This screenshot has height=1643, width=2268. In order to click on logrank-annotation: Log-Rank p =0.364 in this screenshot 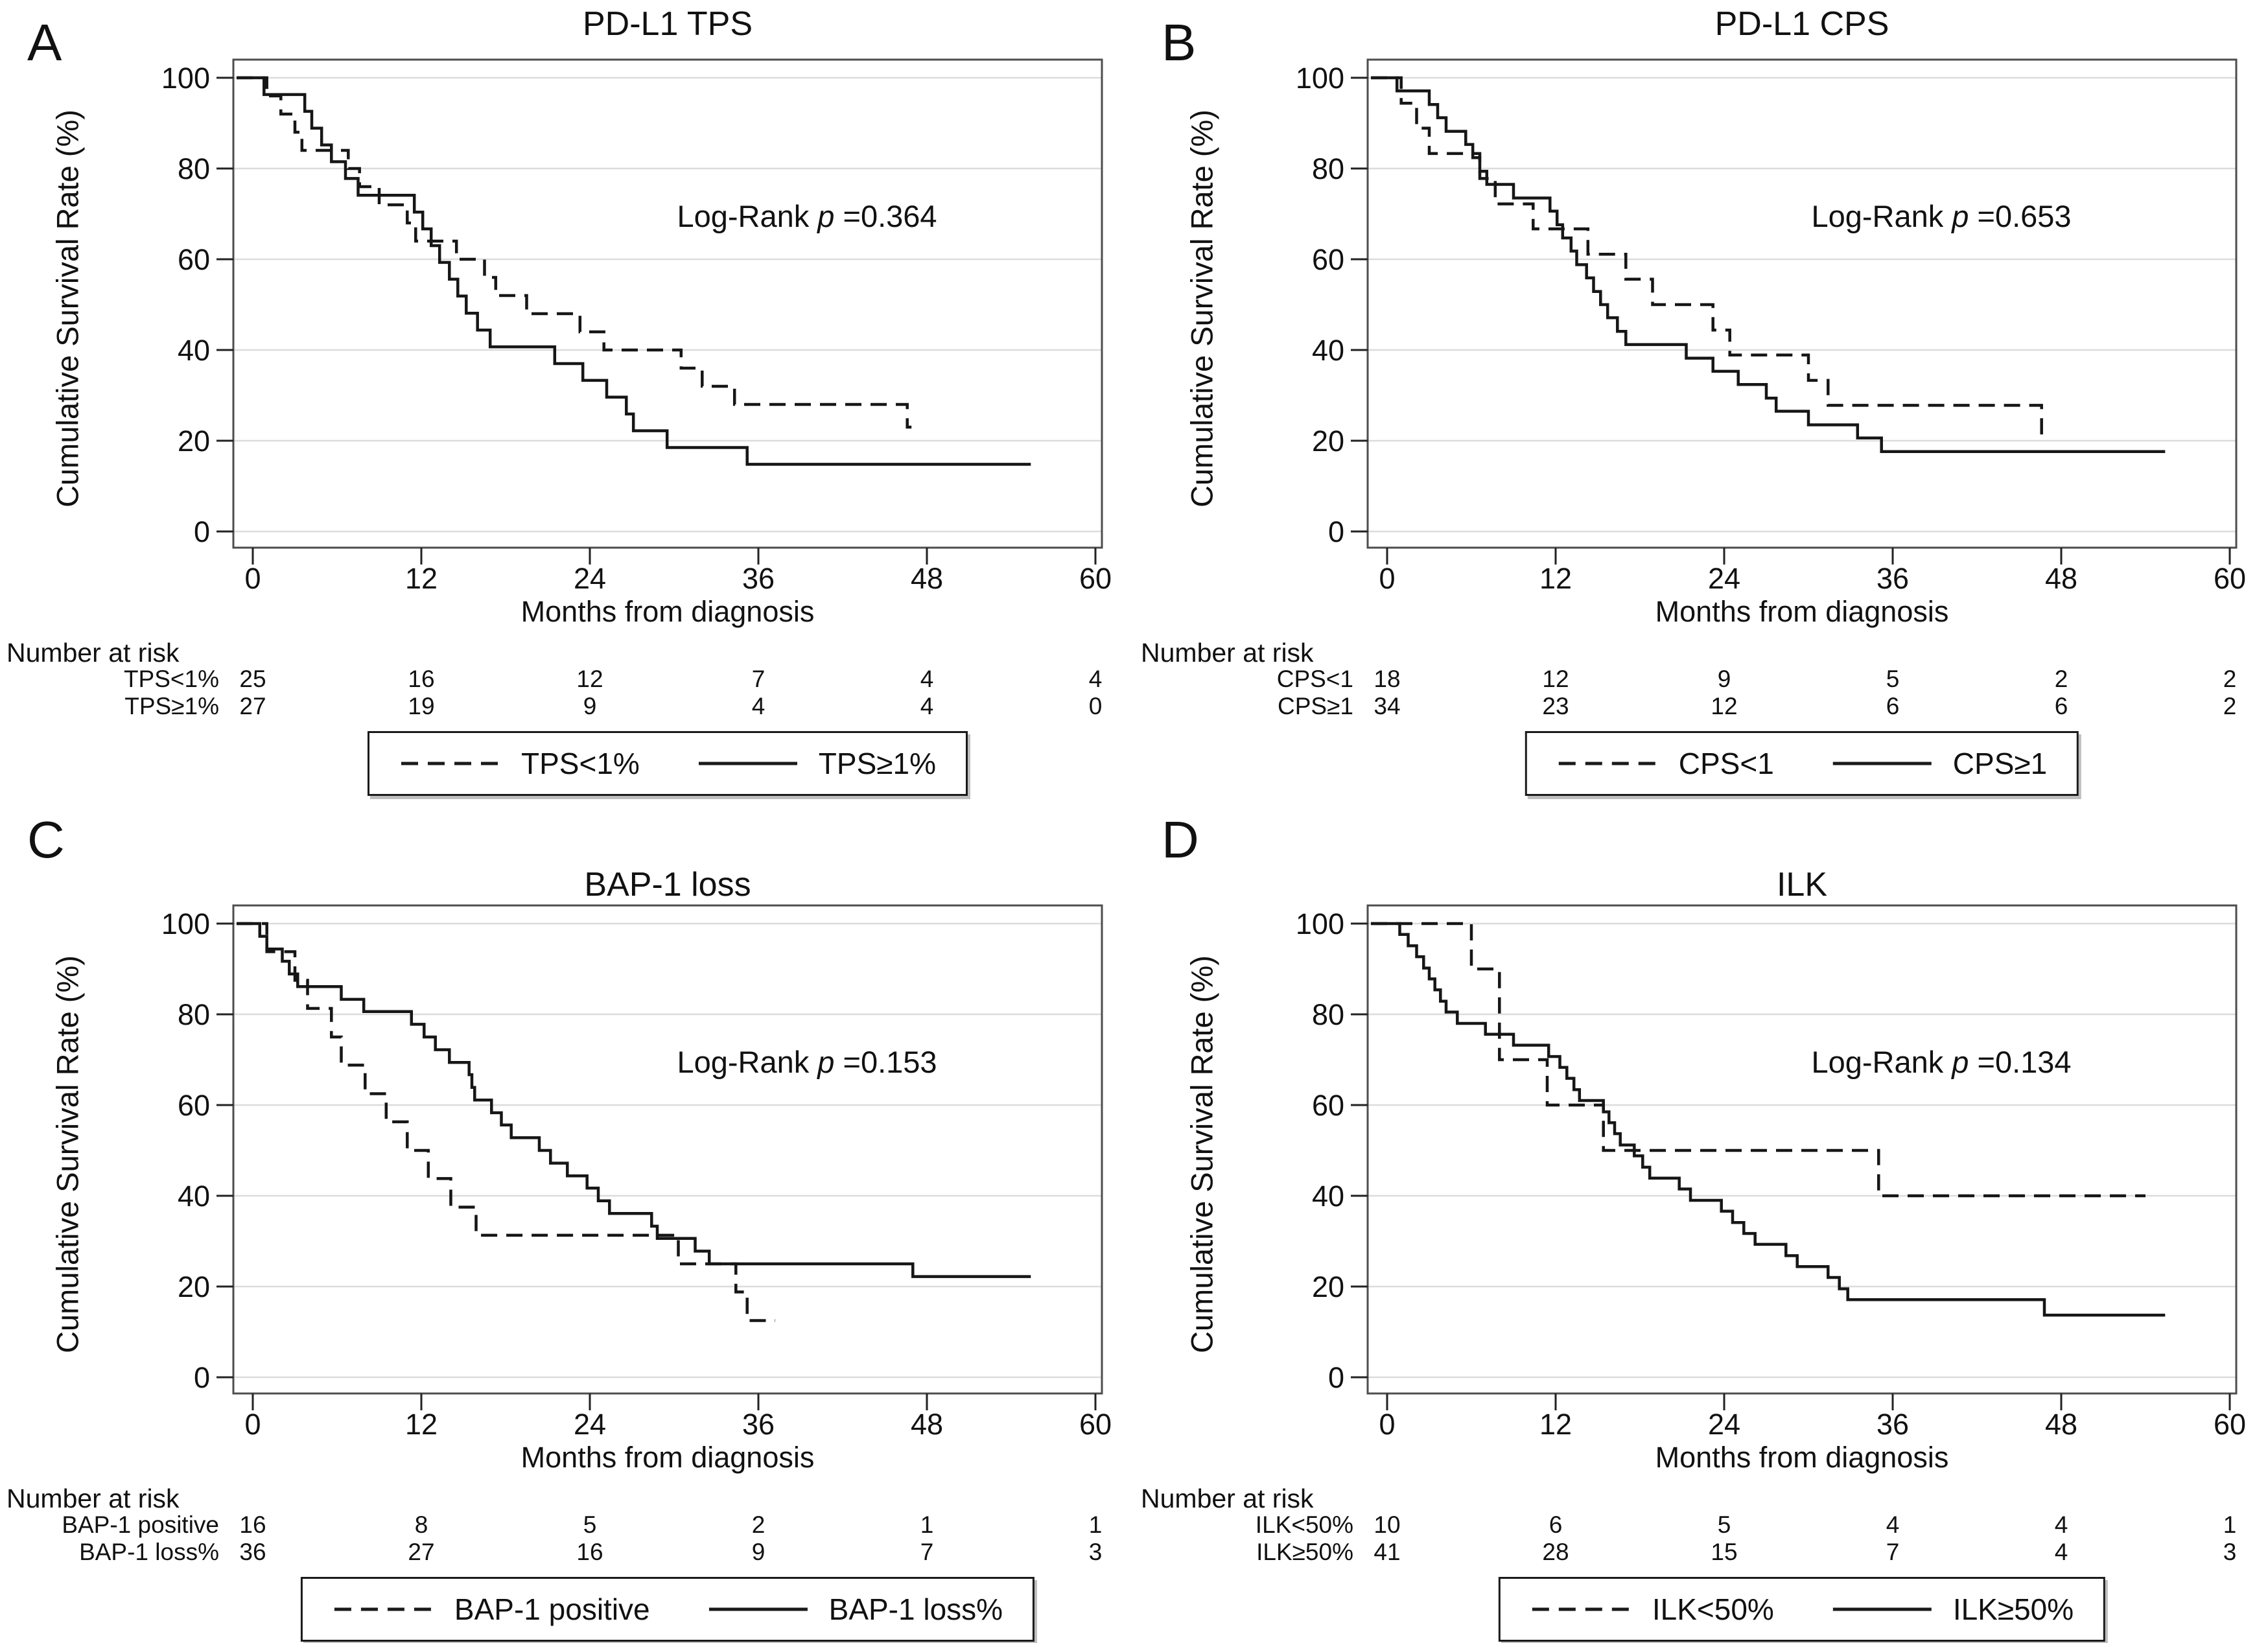, I will do `click(807, 216)`.